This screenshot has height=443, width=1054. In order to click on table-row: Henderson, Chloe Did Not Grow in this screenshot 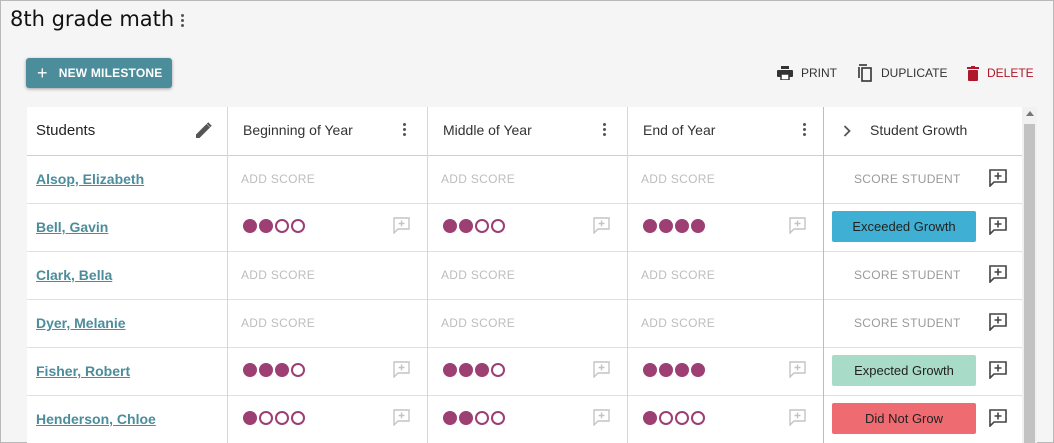, I will do `click(524, 419)`.